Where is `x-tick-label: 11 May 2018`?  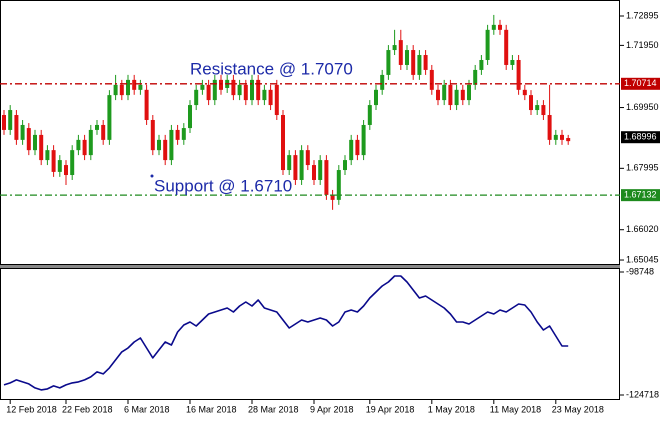 x-tick-label: 11 May 2018 is located at coordinates (515, 409).